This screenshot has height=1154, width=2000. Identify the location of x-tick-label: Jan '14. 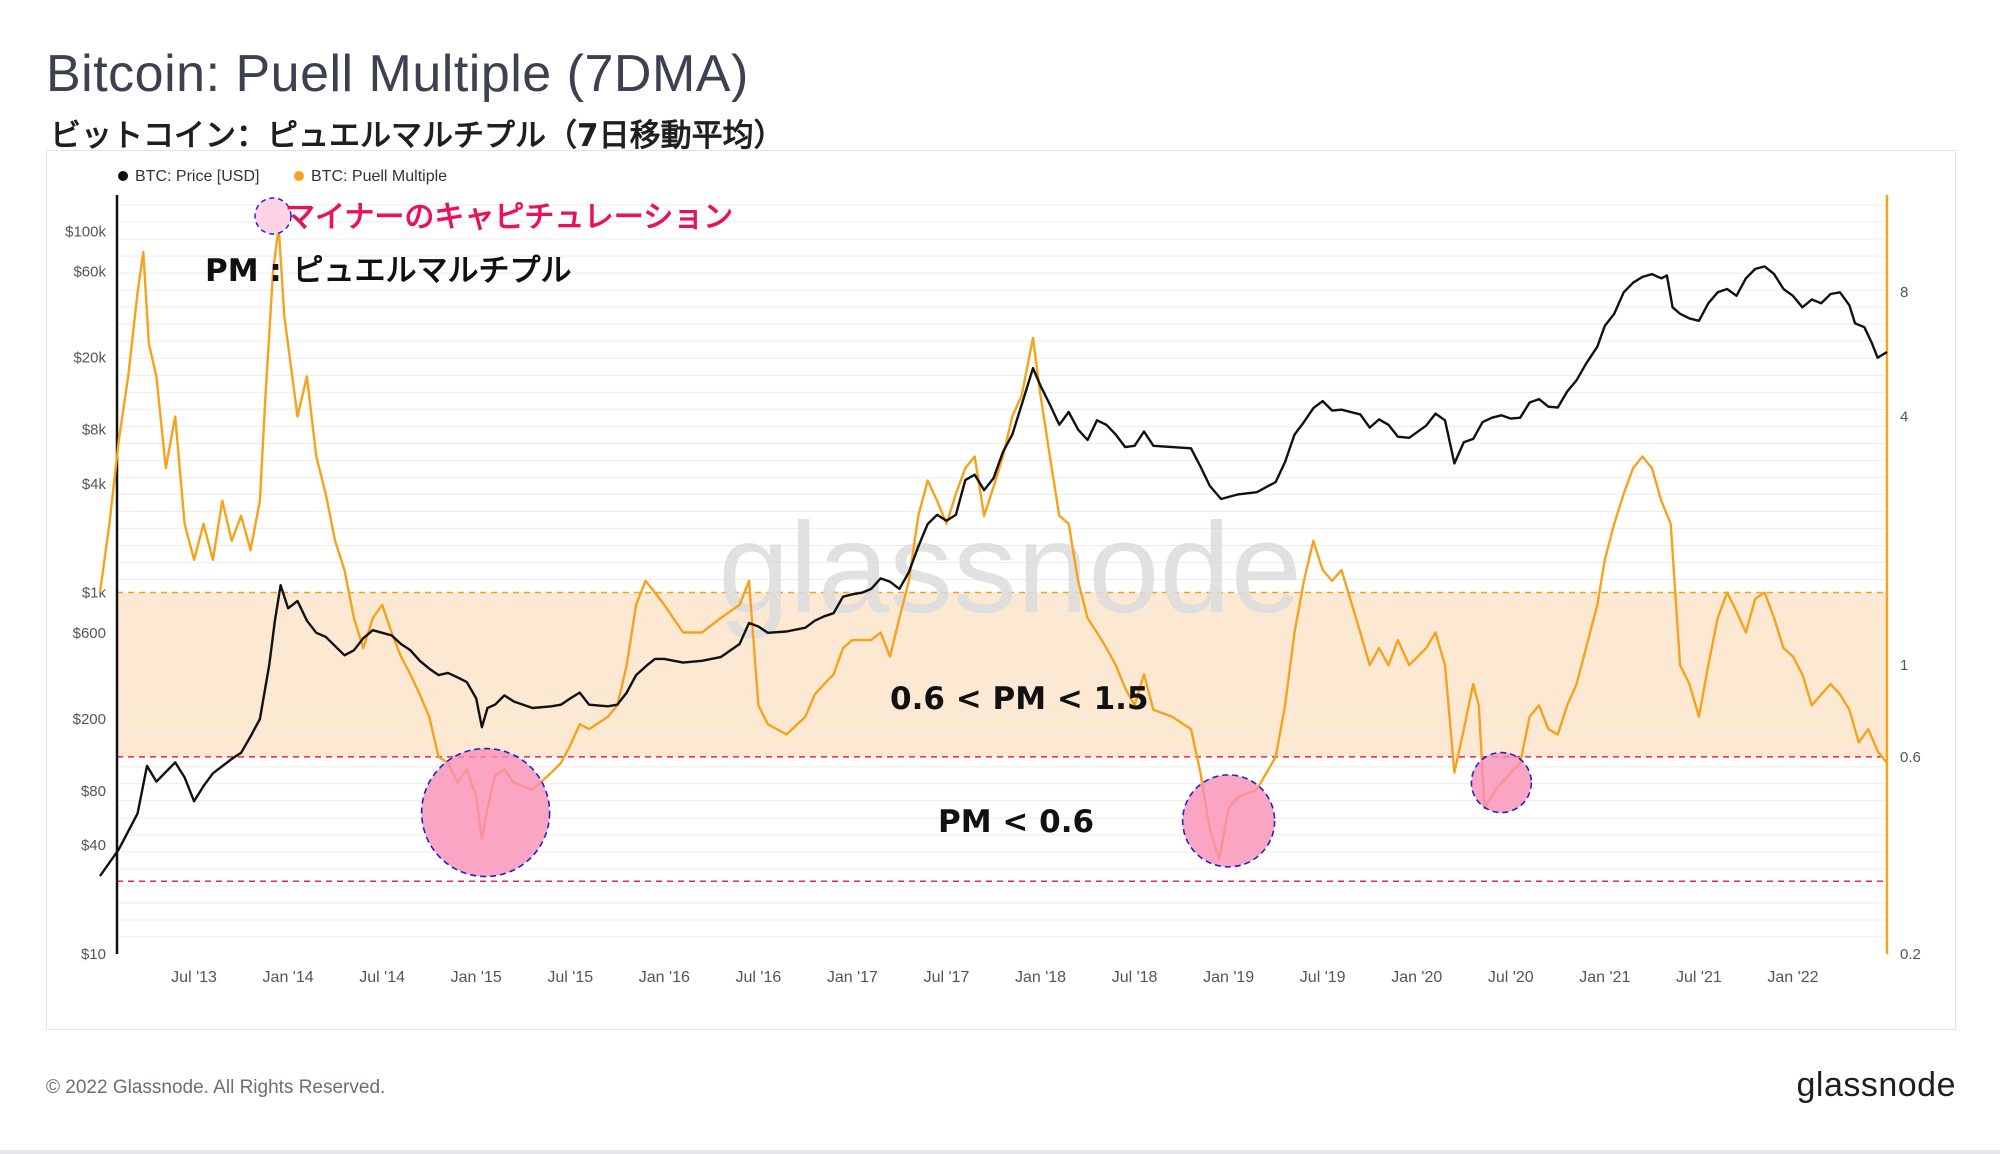
(288, 977).